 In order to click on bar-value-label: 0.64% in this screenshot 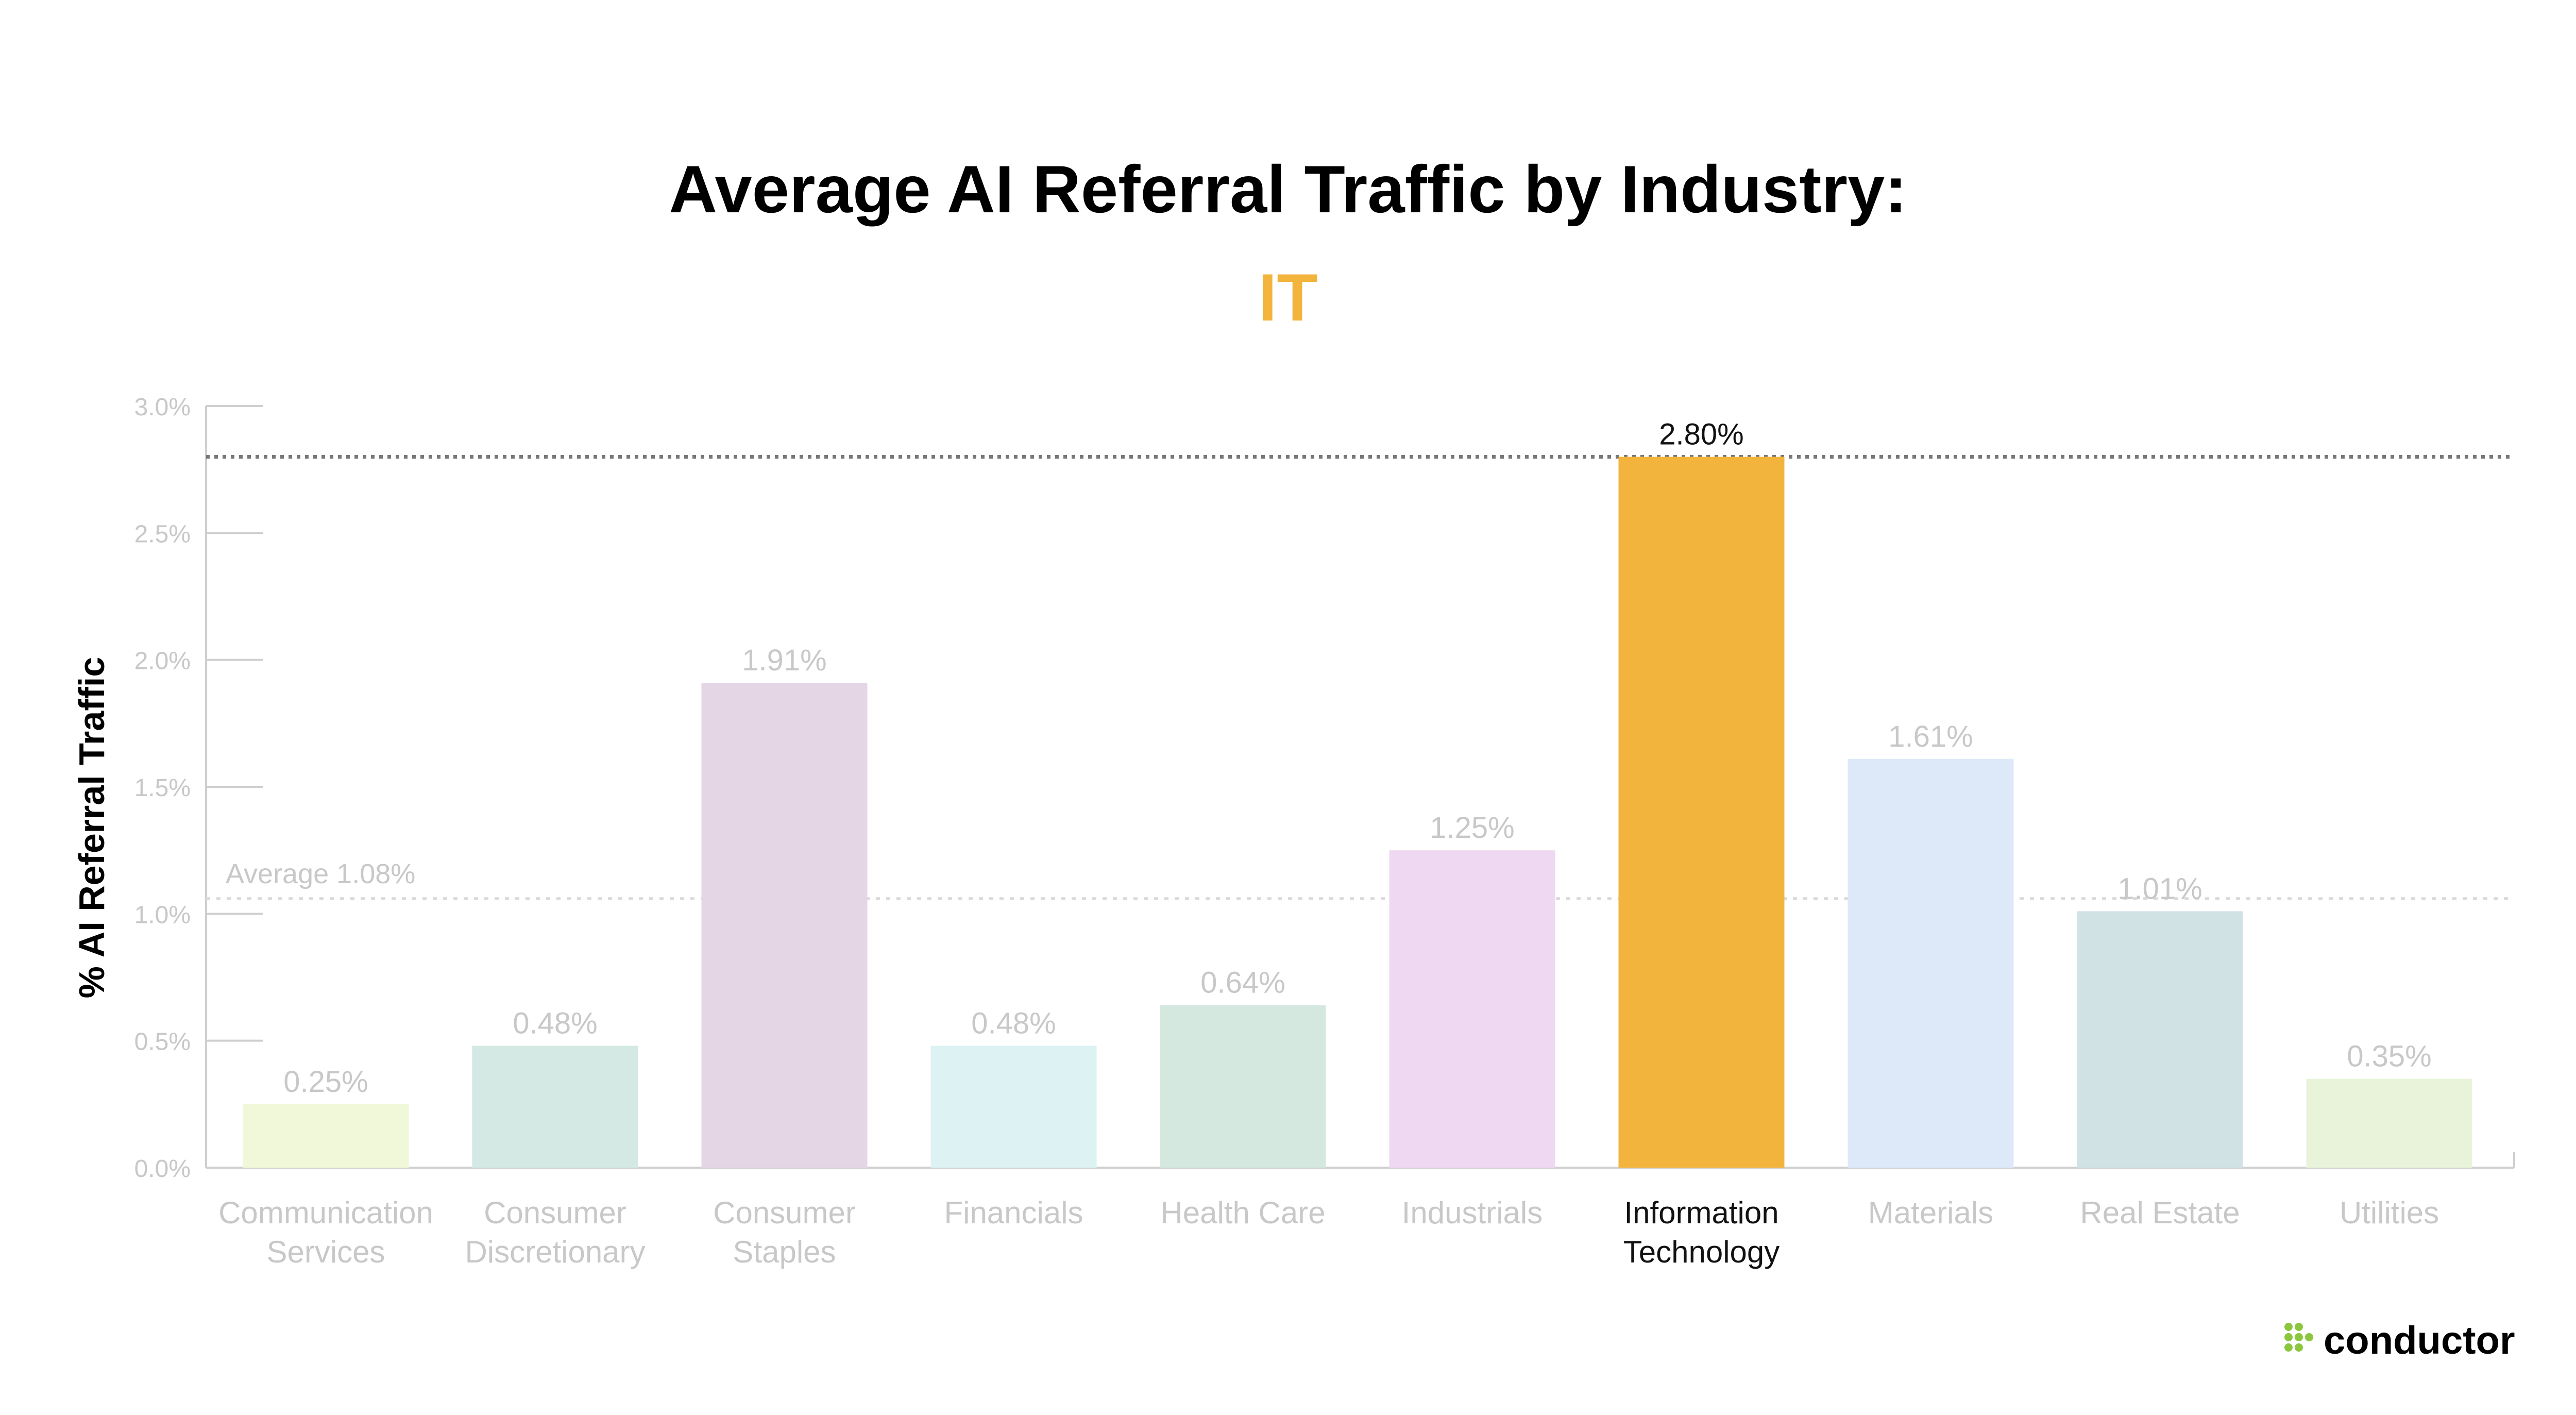, I will do `click(1242, 983)`.